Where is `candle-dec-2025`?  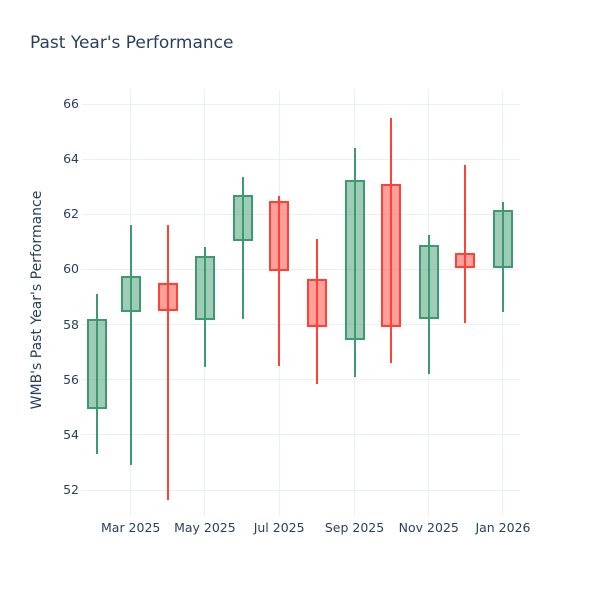 candle-dec-2025 is located at coordinates (465, 260).